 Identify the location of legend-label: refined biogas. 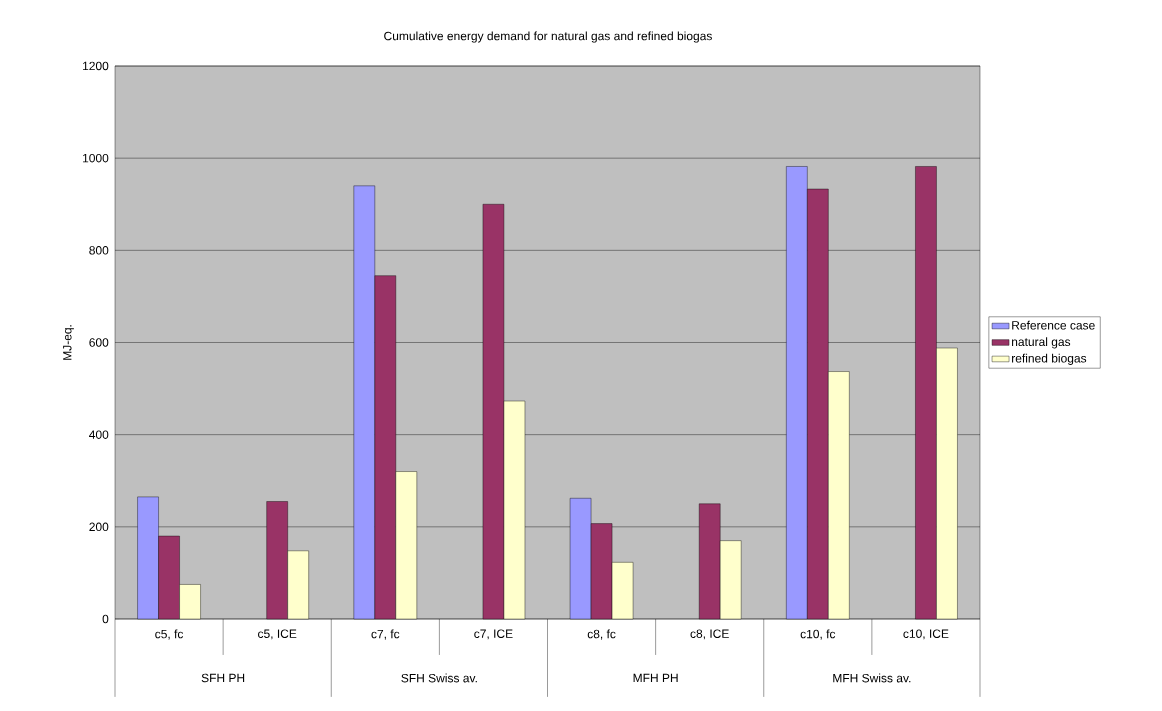
(1049, 359).